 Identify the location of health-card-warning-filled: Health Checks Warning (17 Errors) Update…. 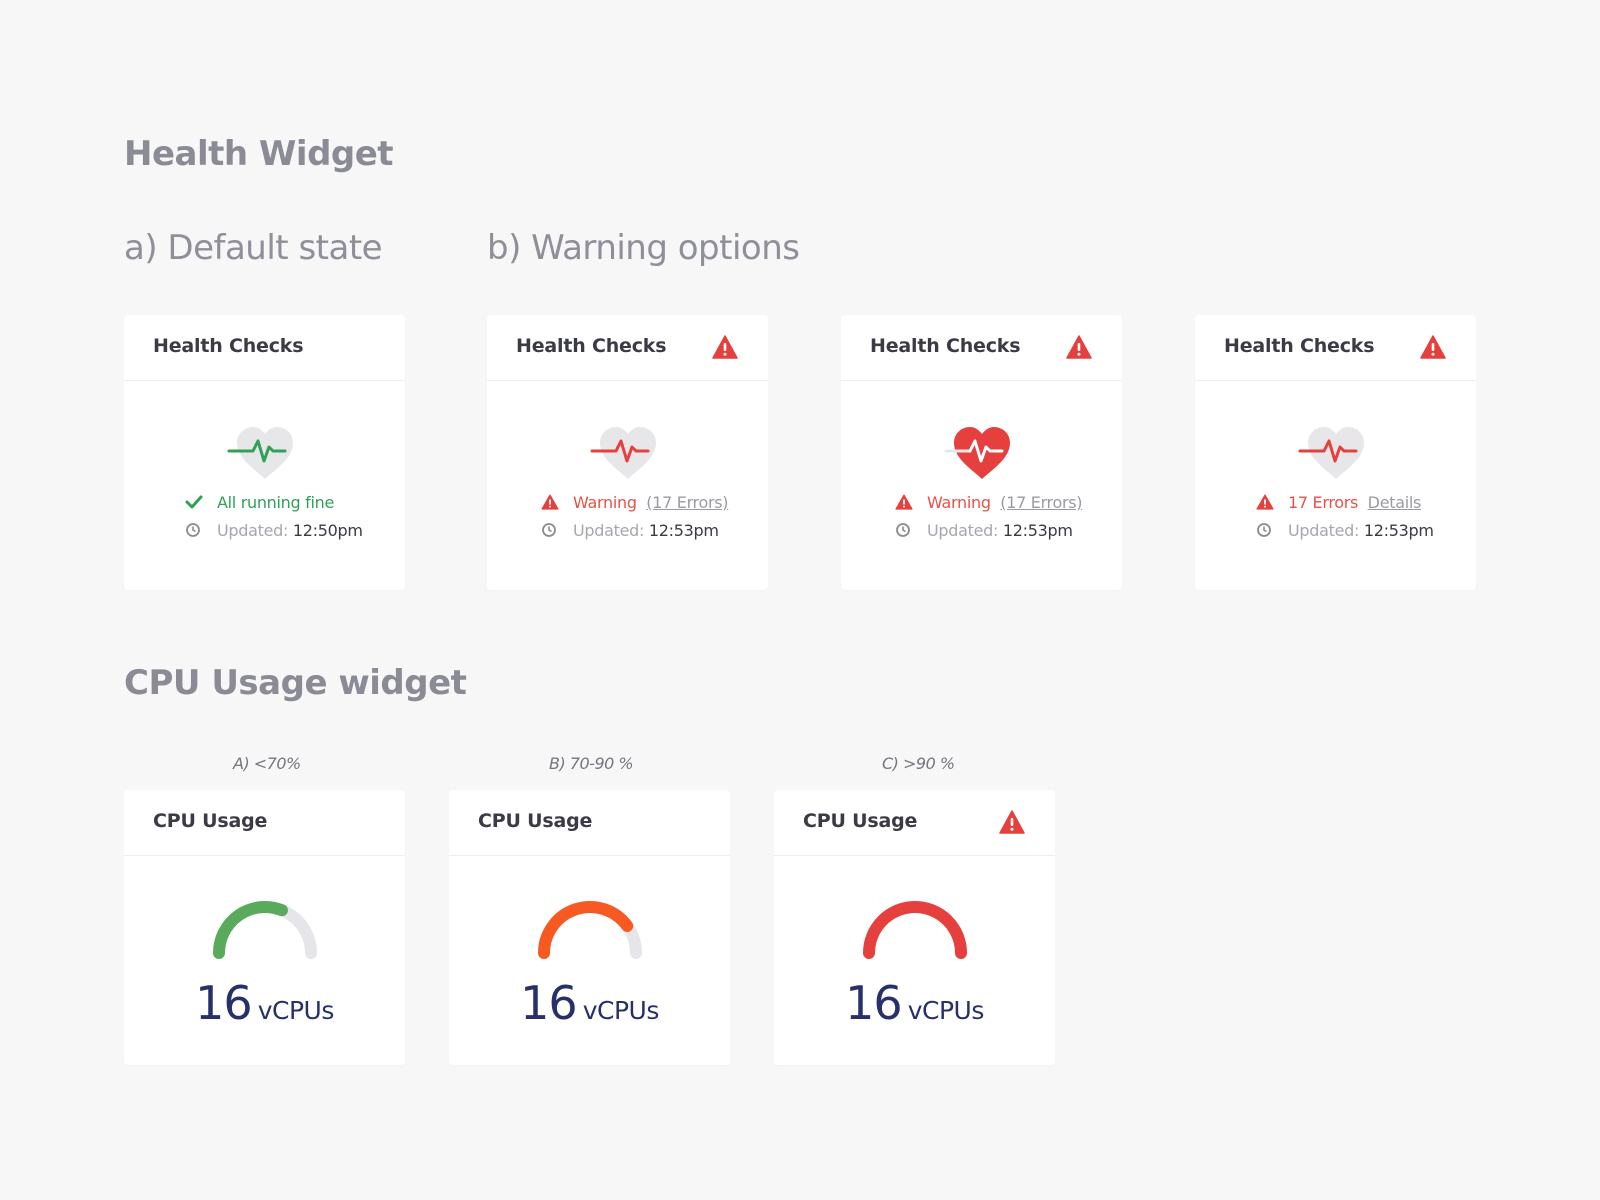
(981, 452).